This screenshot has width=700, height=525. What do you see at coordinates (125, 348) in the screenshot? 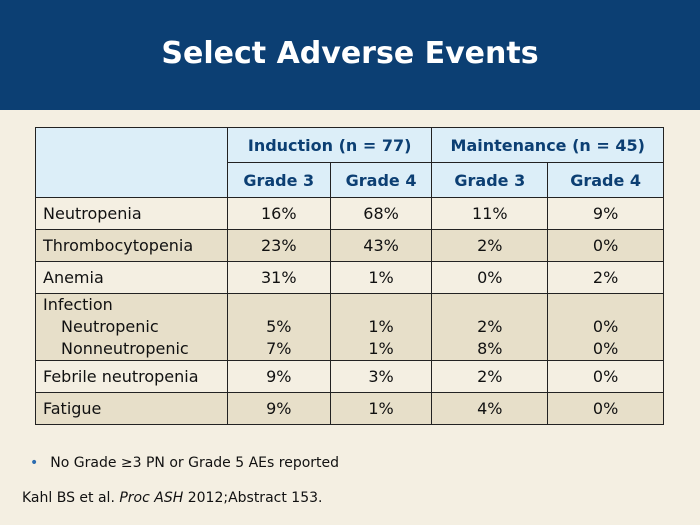
I see `row-sublabel: Nonneutropenic` at bounding box center [125, 348].